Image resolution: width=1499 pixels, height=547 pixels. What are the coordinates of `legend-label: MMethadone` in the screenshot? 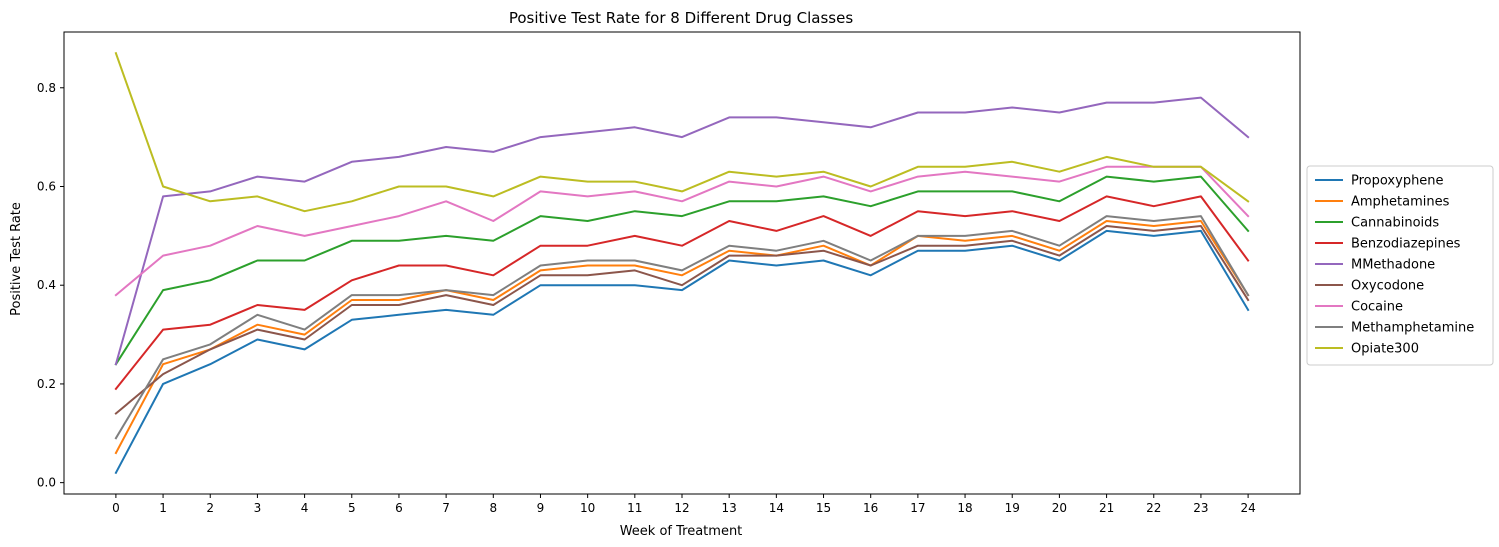 It's located at (1393, 265).